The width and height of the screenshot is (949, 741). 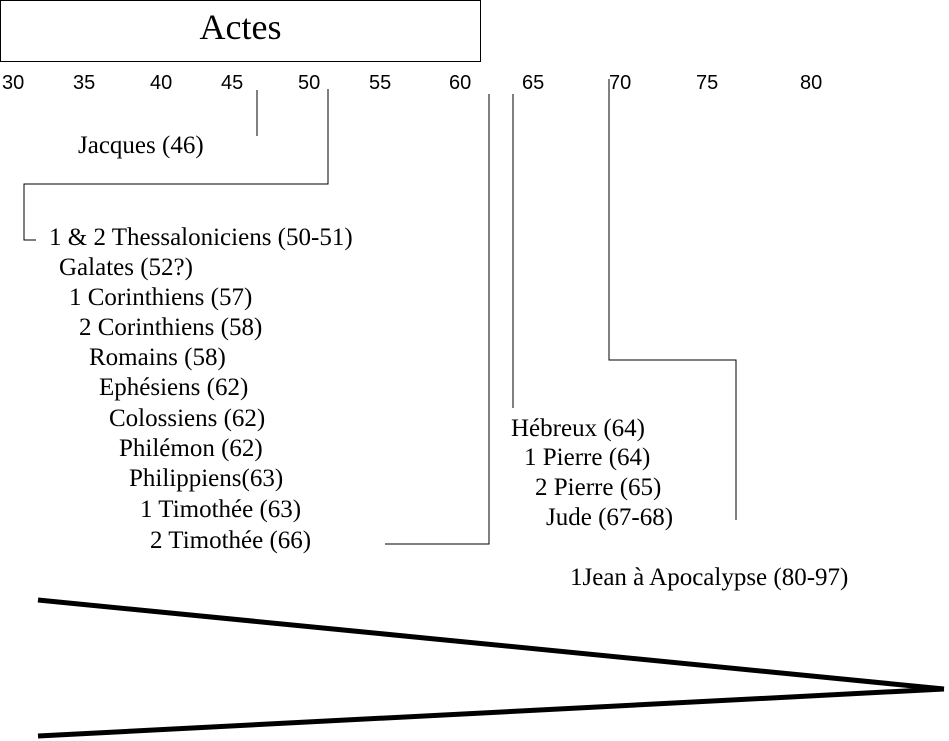 I want to click on book-1-timothee: 1 Timothée (63), so click(x=221, y=509).